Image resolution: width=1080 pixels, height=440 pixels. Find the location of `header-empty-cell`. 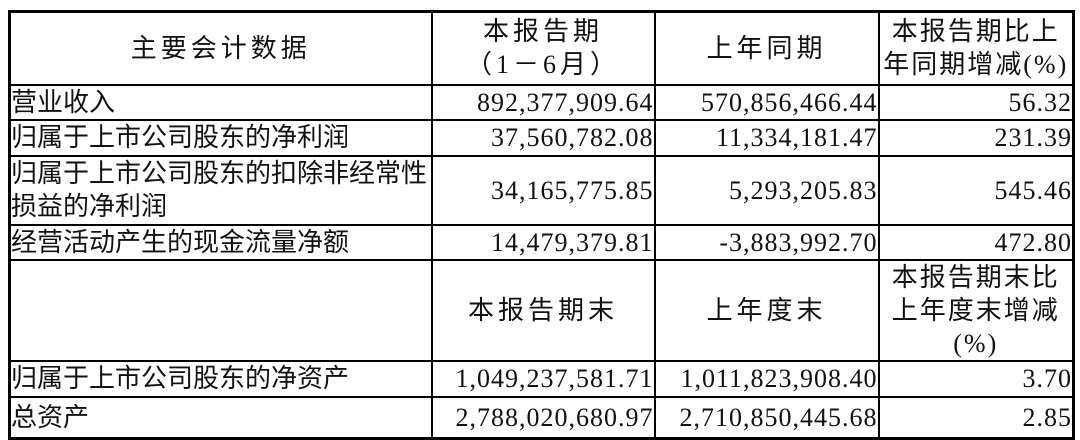

header-empty-cell is located at coordinates (220, 310).